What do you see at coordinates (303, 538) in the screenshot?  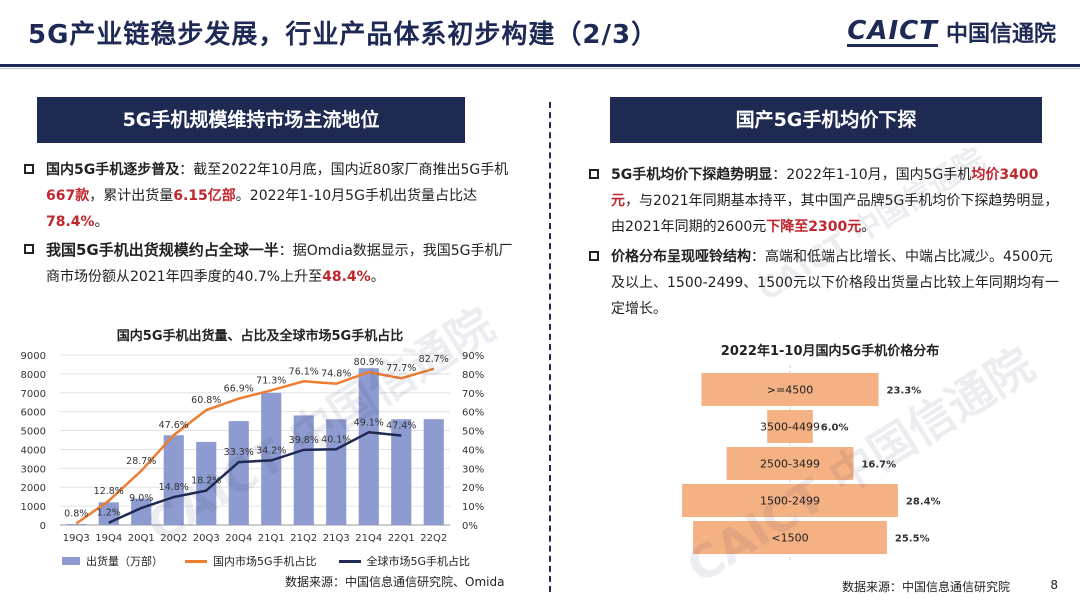 I see `x-tick-label: 21Q2` at bounding box center [303, 538].